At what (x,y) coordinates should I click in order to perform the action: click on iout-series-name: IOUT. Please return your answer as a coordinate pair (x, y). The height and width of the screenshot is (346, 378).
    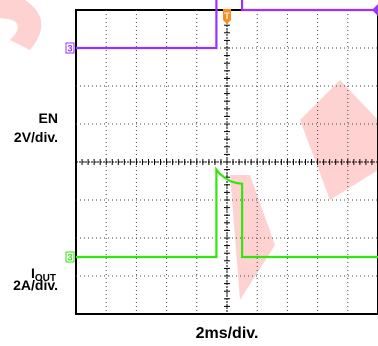
    Looking at the image, I should click on (43, 274).